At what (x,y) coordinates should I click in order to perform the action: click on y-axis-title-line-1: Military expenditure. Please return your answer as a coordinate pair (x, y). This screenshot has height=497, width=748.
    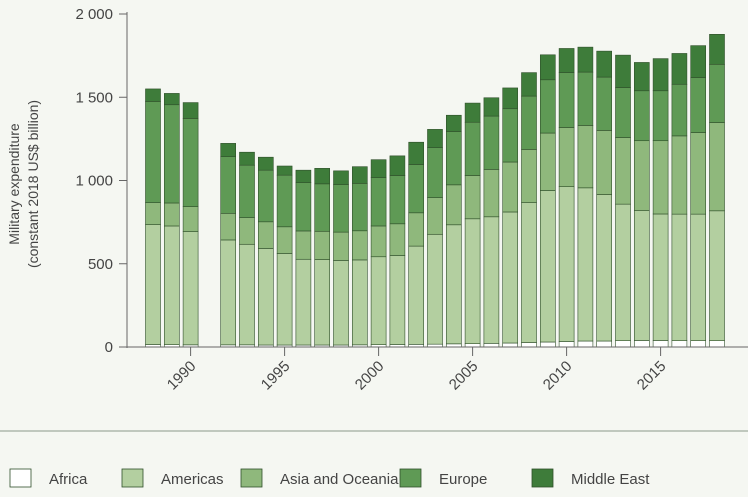
    Looking at the image, I should click on (14, 184).